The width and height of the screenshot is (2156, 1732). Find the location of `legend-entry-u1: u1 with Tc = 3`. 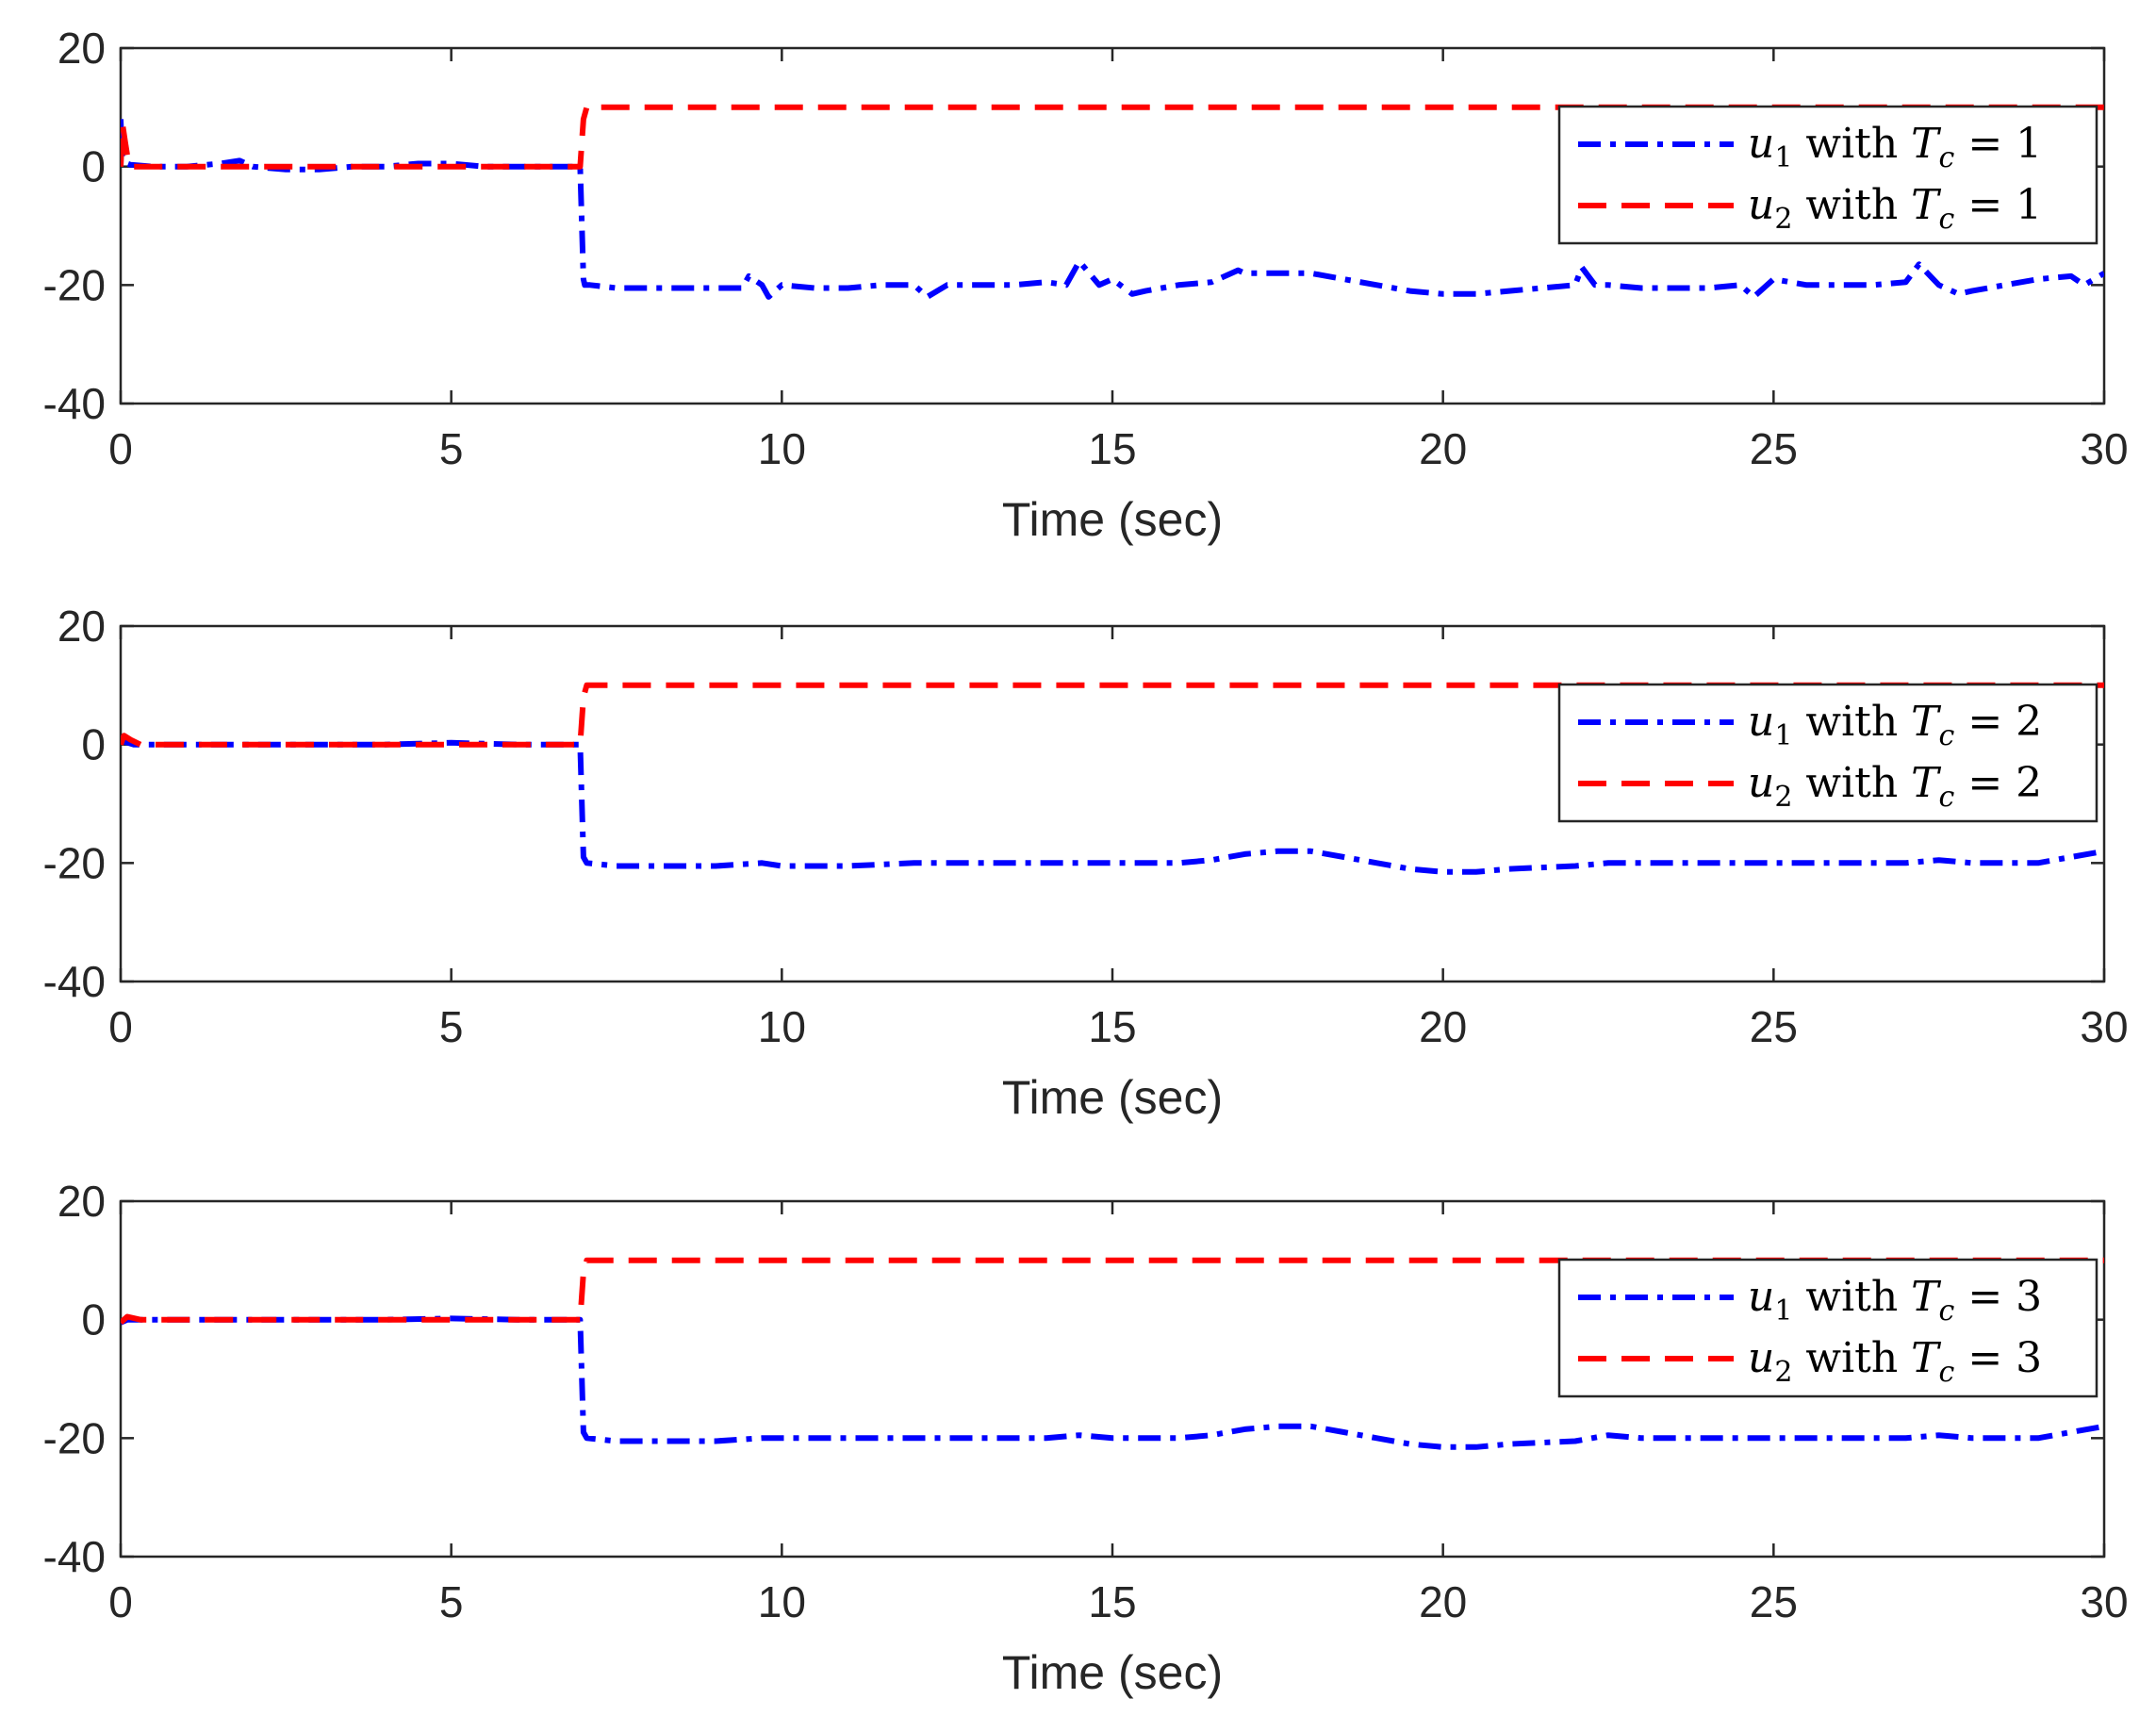

legend-entry-u1: u1 with Tc = 3 is located at coordinates (1895, 1300).